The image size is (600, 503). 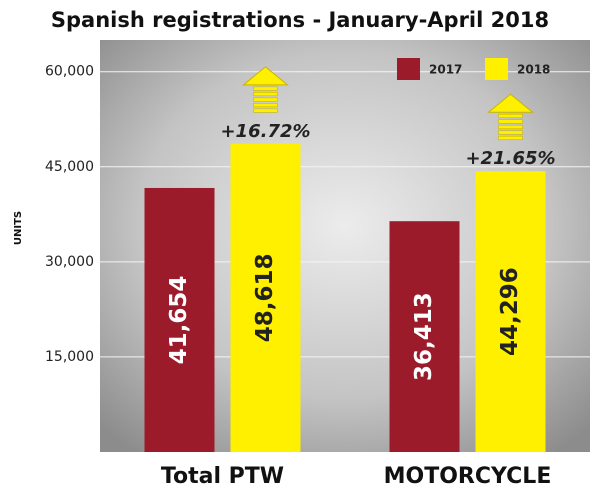 I want to click on y-tick-label: 45,000, so click(x=69, y=167).